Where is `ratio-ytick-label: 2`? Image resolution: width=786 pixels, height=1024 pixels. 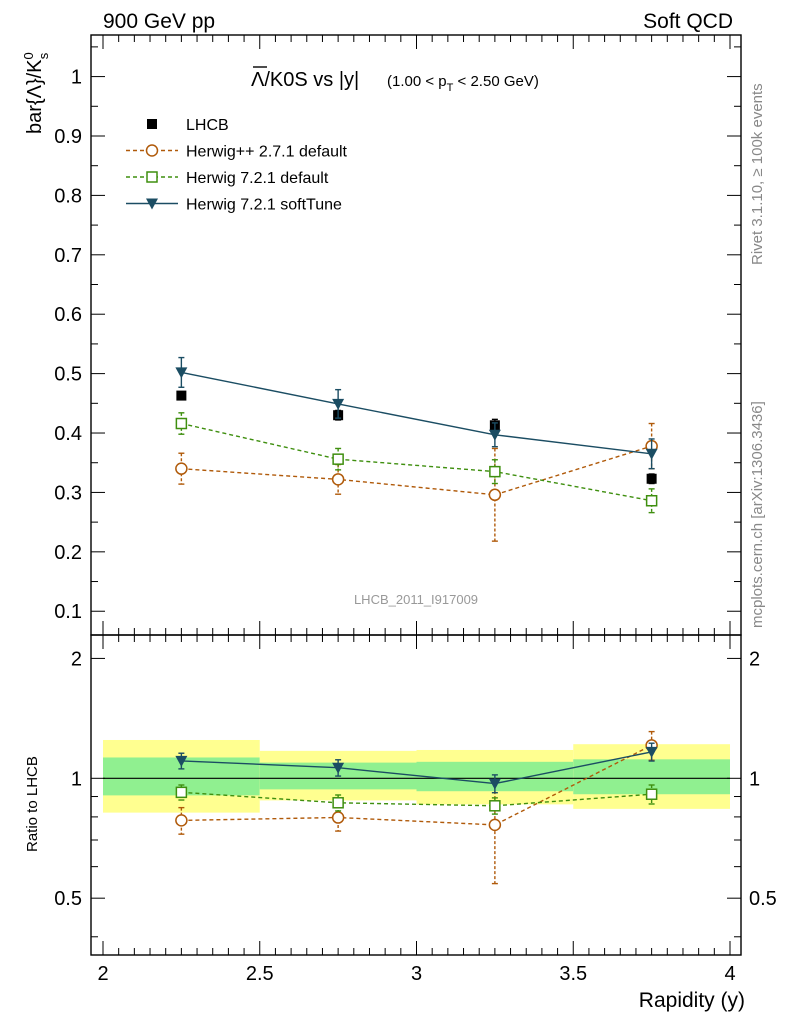
ratio-ytick-label: 2 is located at coordinates (76, 659).